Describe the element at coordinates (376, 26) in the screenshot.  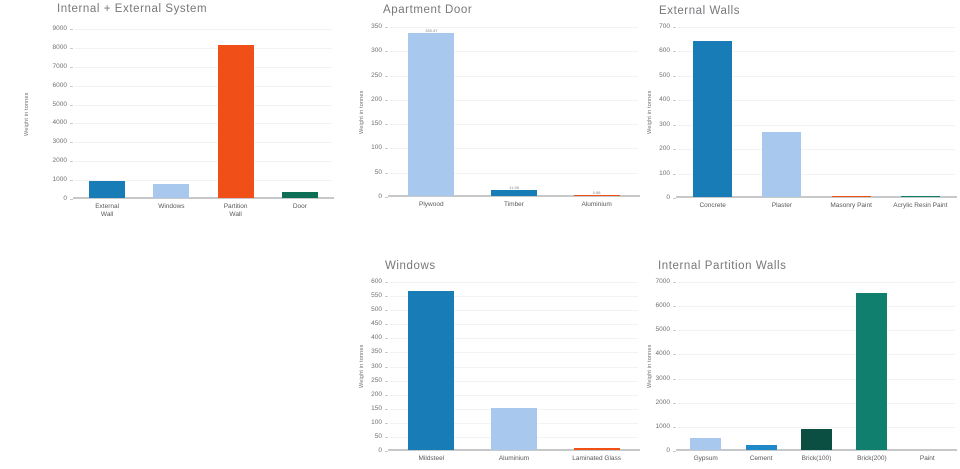
I see `y-tick-label: 350` at that location.